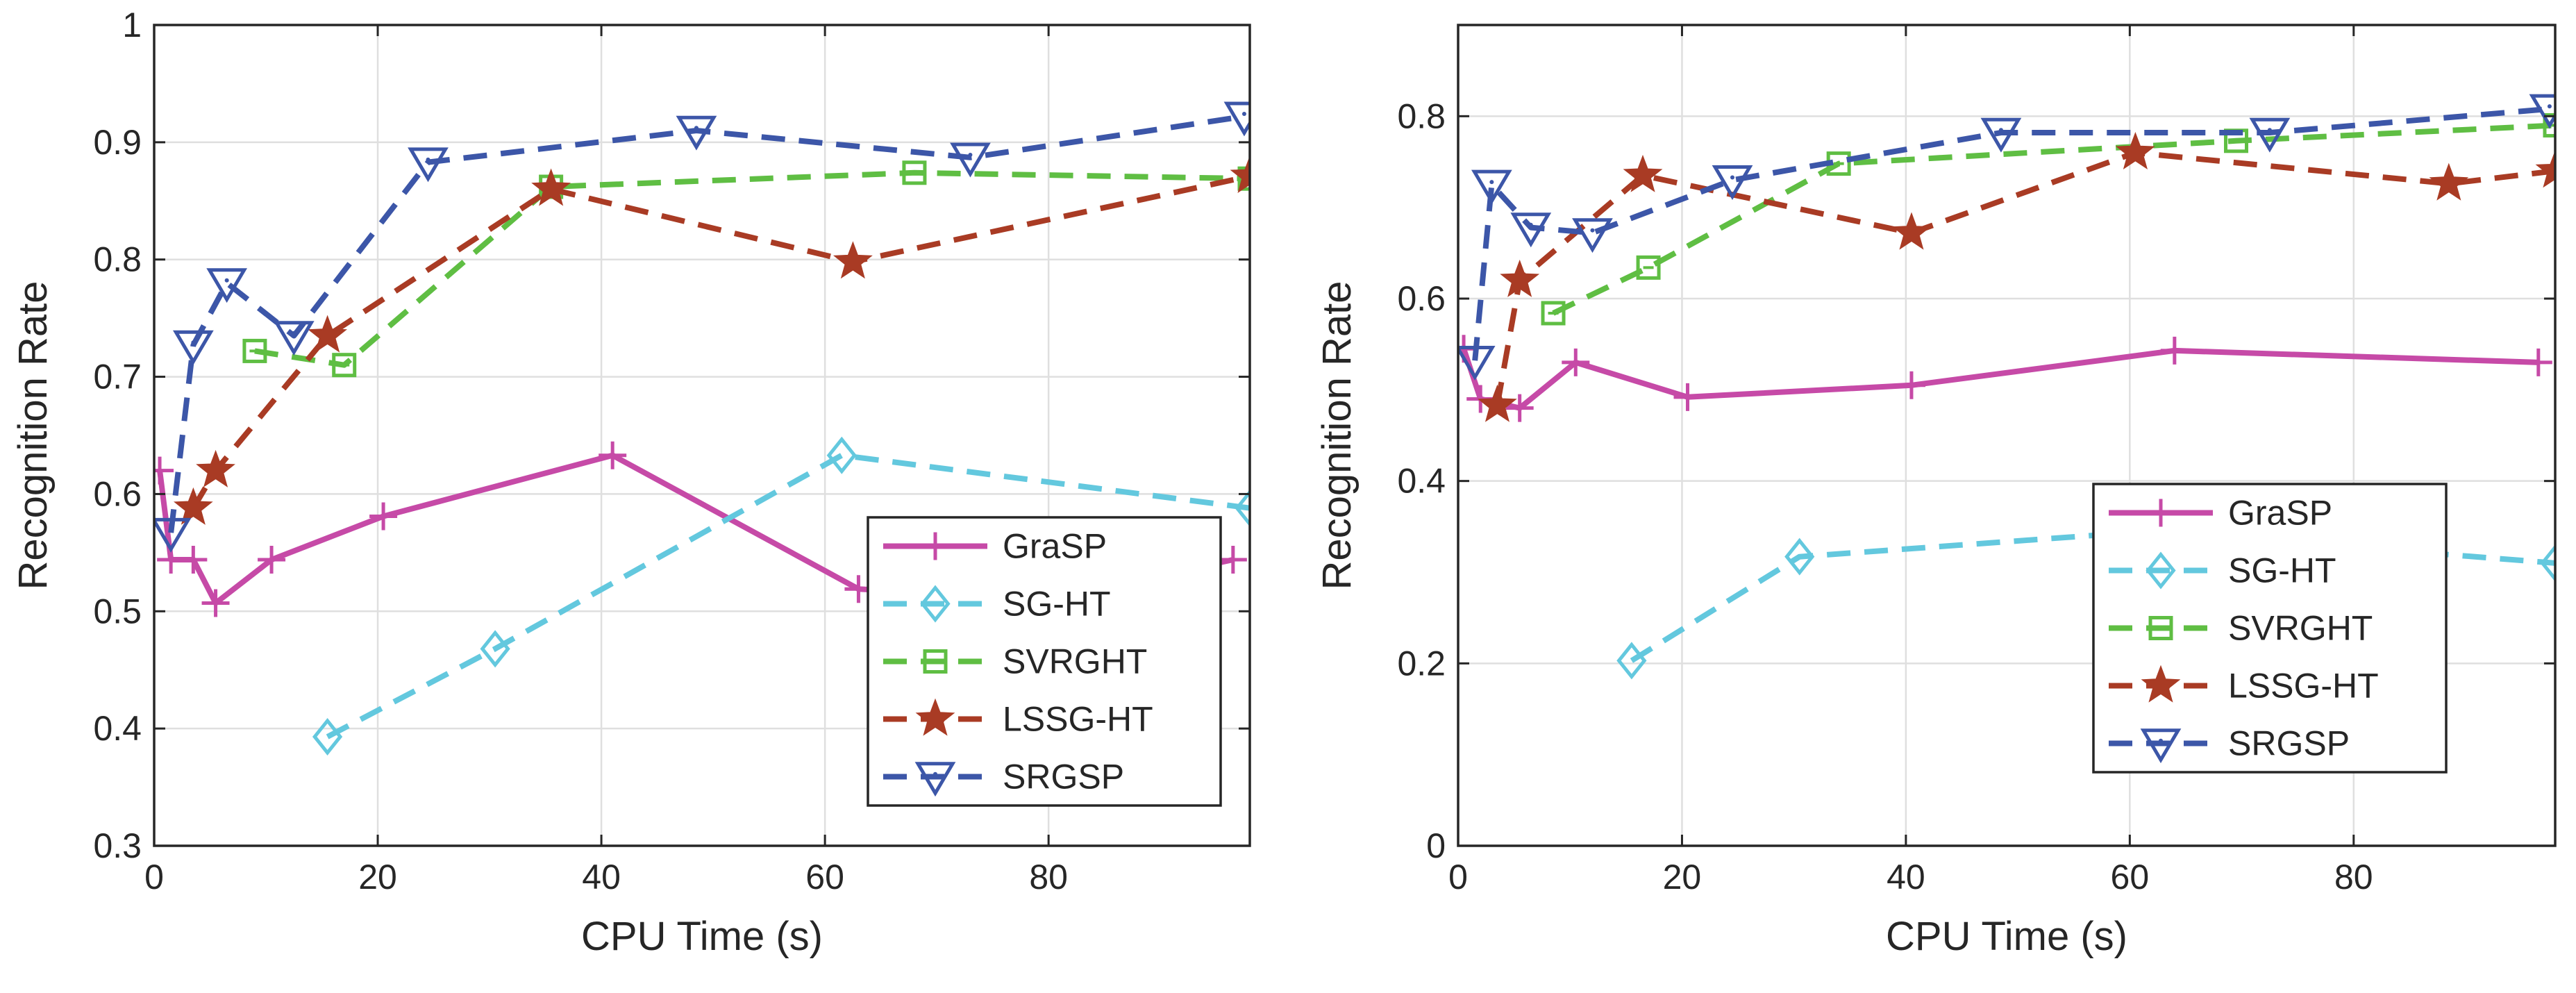 Image resolution: width=2576 pixels, height=993 pixels. I want to click on x-tick-label: 80, so click(1048, 877).